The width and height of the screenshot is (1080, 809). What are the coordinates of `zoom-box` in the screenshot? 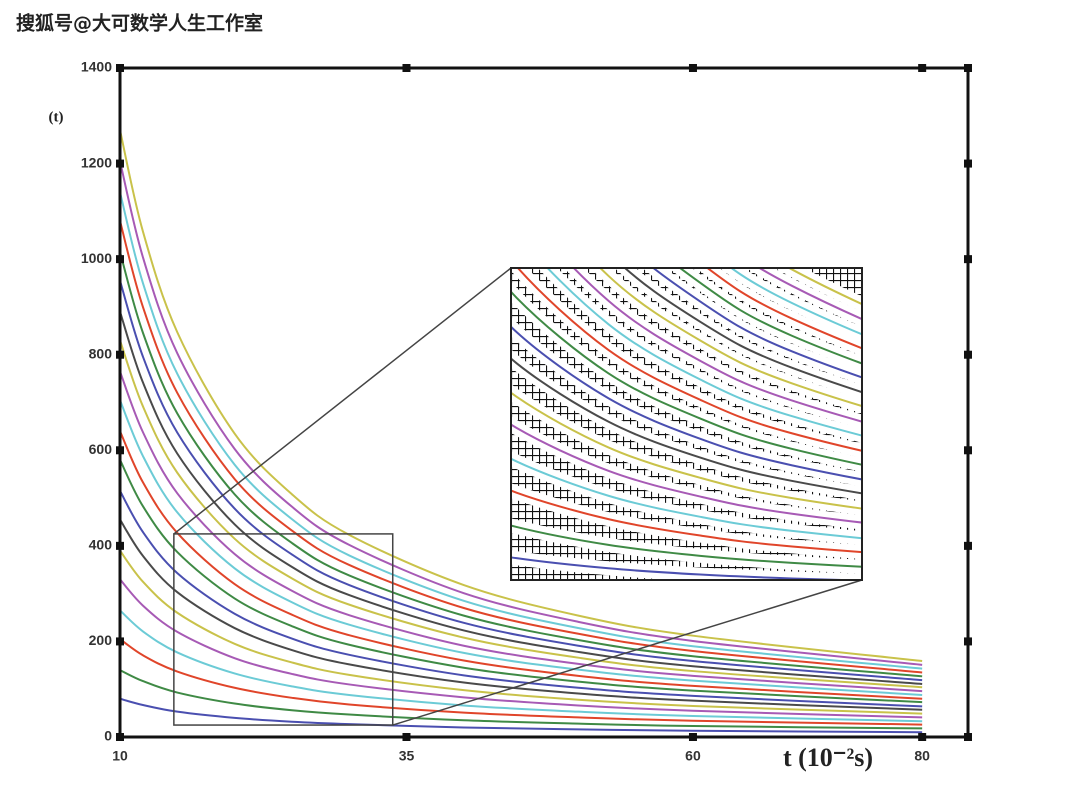 It's located at (283, 629).